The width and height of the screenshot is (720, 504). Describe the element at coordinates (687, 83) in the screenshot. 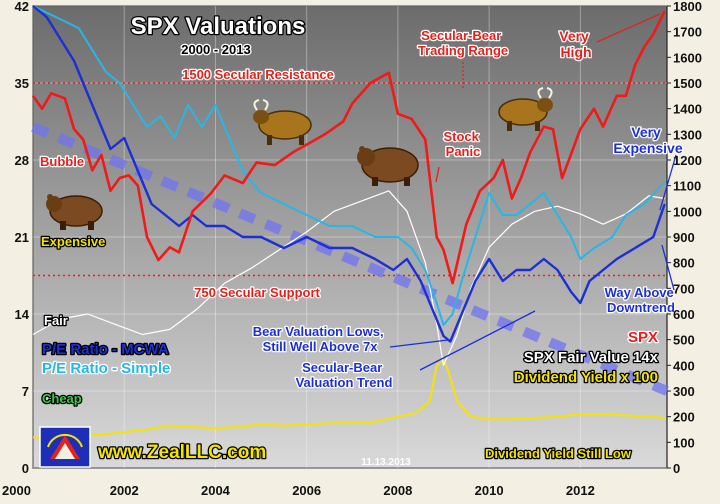

I see `y-right-tick-label: 1500` at that location.